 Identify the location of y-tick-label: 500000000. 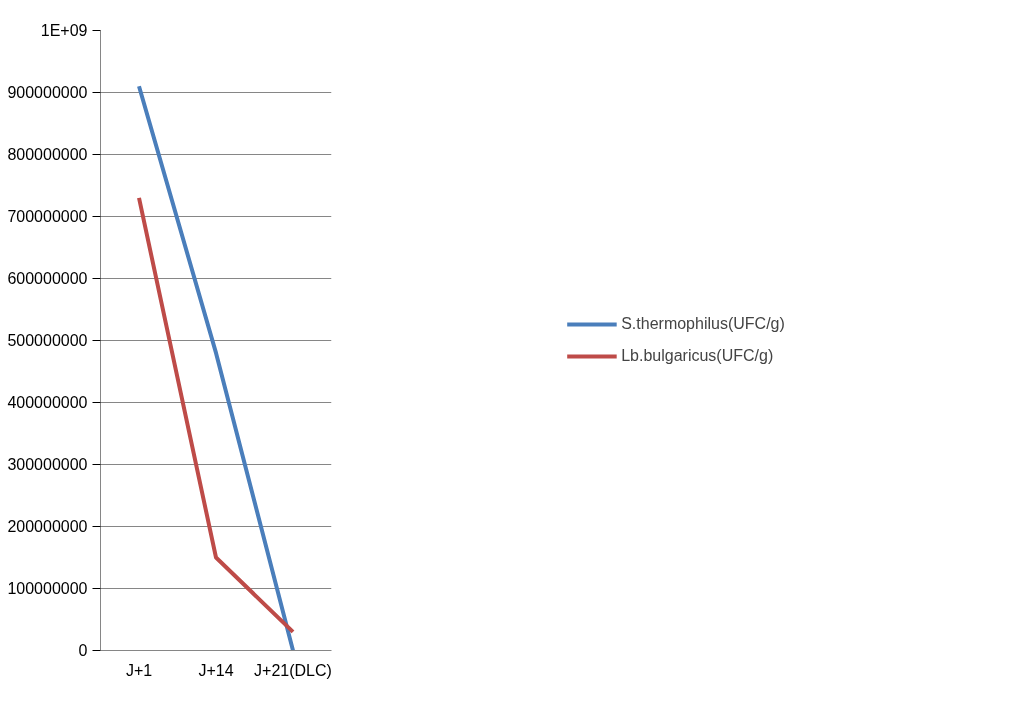
(47, 340).